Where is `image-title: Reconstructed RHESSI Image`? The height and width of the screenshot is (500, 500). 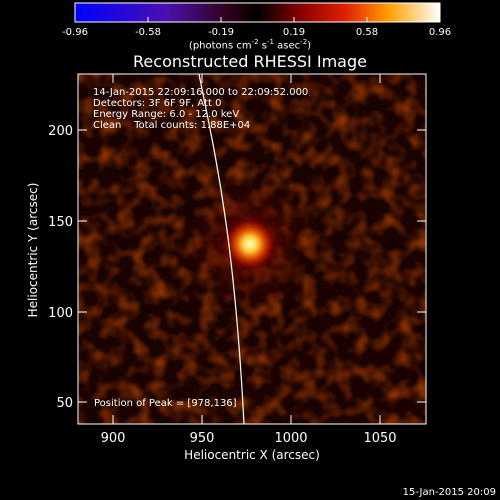 image-title: Reconstructed RHESSI Image is located at coordinates (250, 61).